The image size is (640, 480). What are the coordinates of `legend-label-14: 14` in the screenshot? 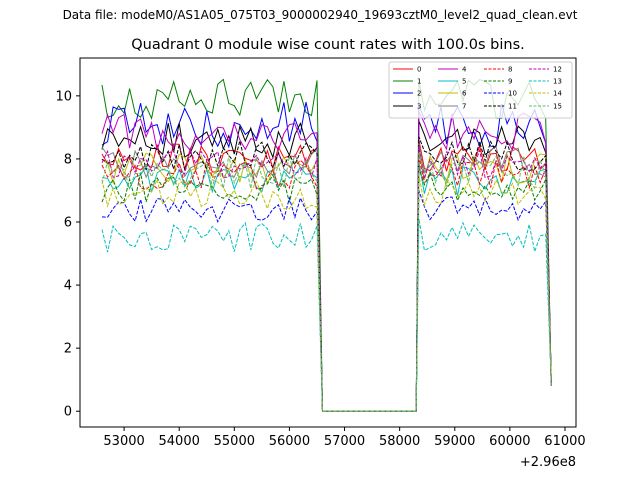 It's located at (557, 94).